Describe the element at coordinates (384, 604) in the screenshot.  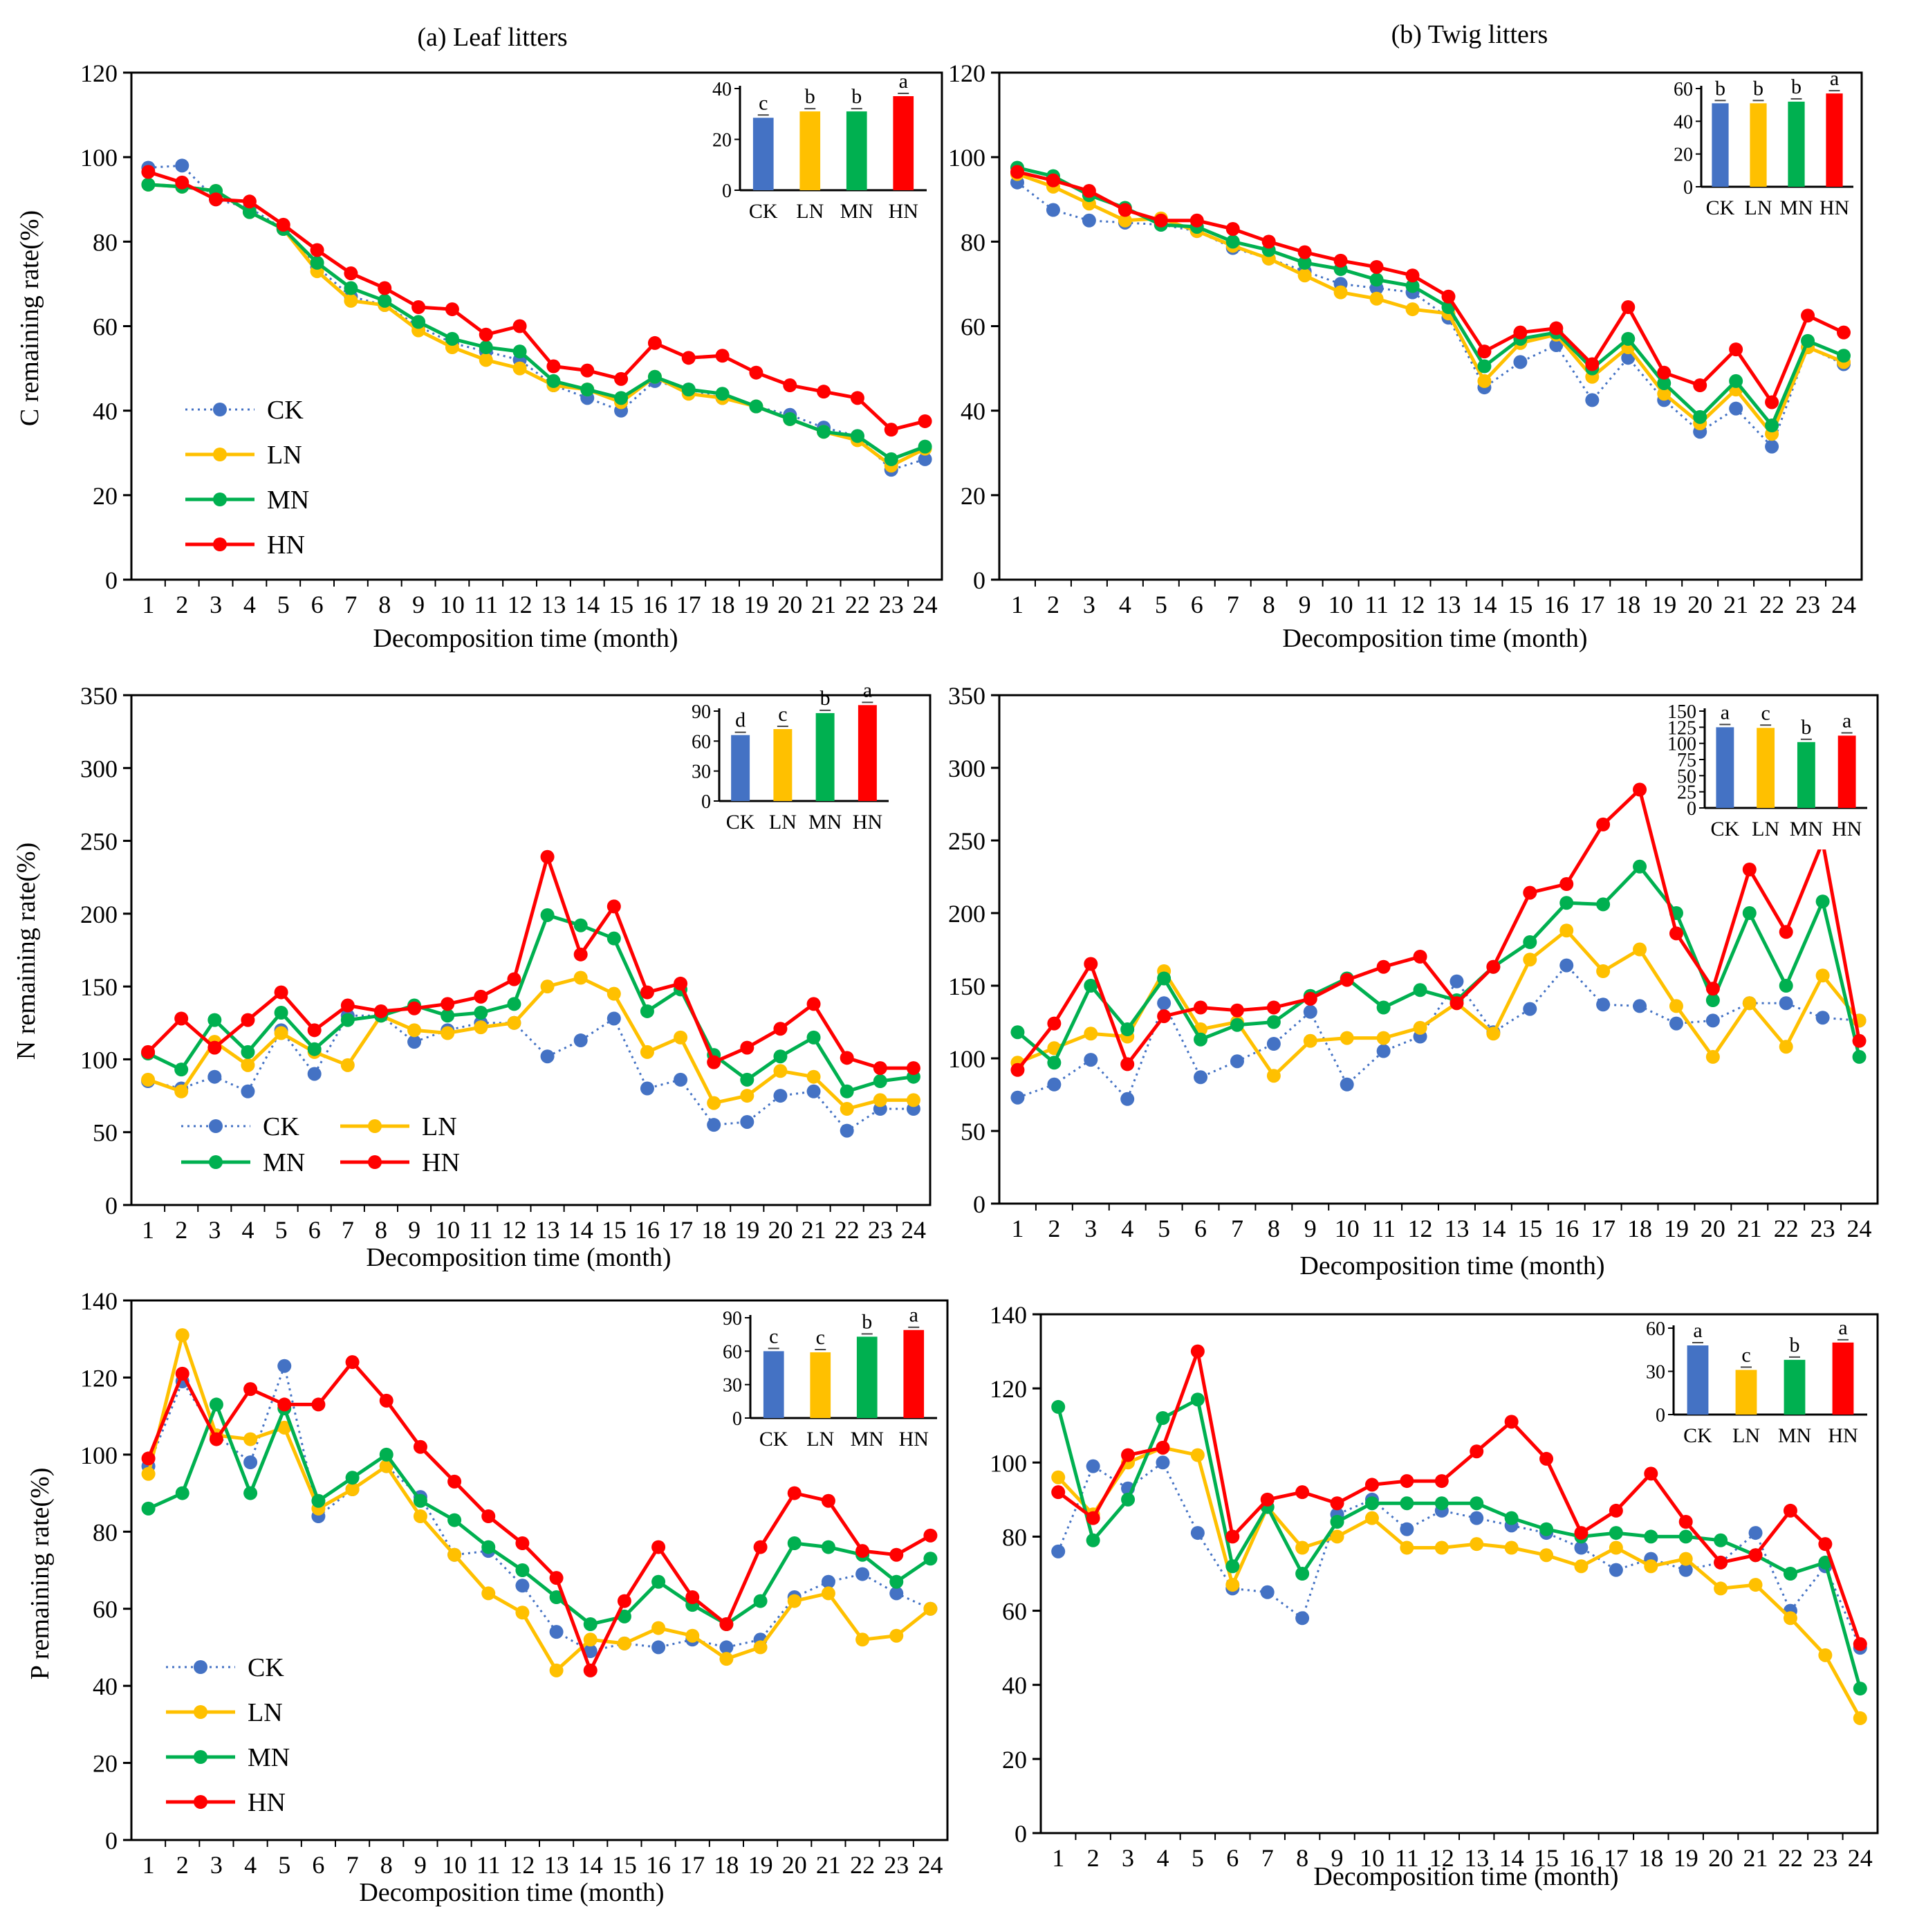
I see `x-tick-label: 8` at that location.